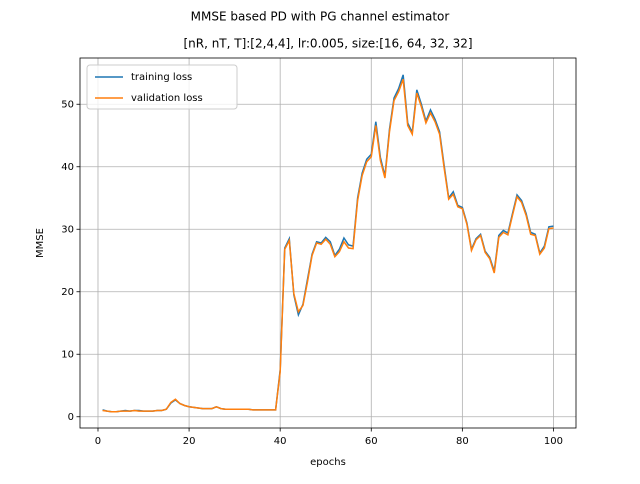  Describe the element at coordinates (40, 243) in the screenshot. I see `y-axis-label: MMSE` at that location.